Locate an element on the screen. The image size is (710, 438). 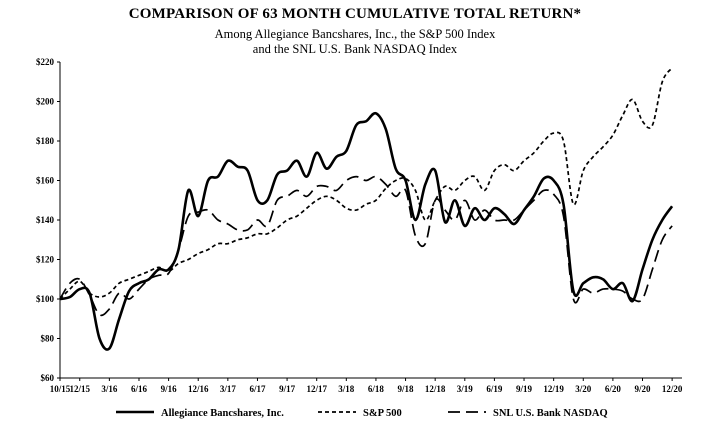
y-tick-label: $120 is located at coordinates (45, 260).